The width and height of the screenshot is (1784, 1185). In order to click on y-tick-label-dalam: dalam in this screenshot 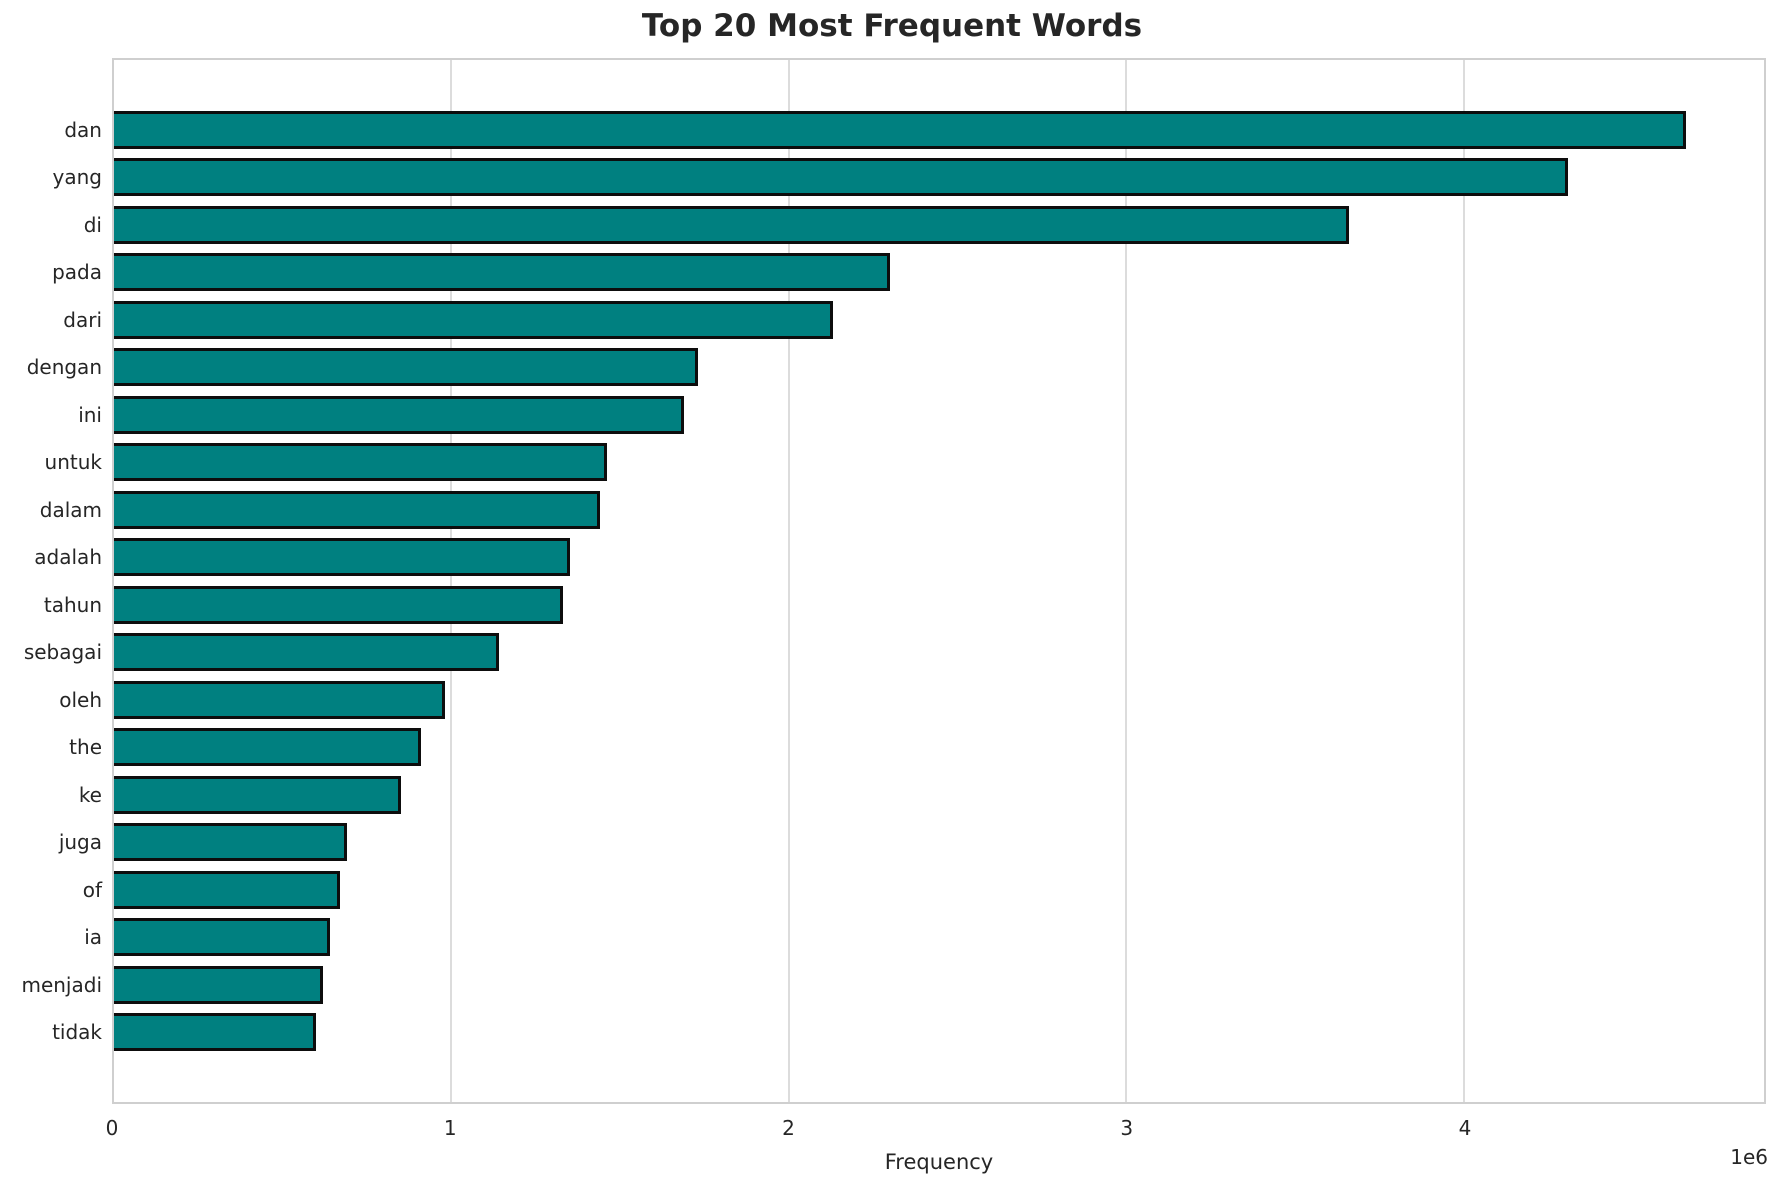, I will do `click(70, 509)`.